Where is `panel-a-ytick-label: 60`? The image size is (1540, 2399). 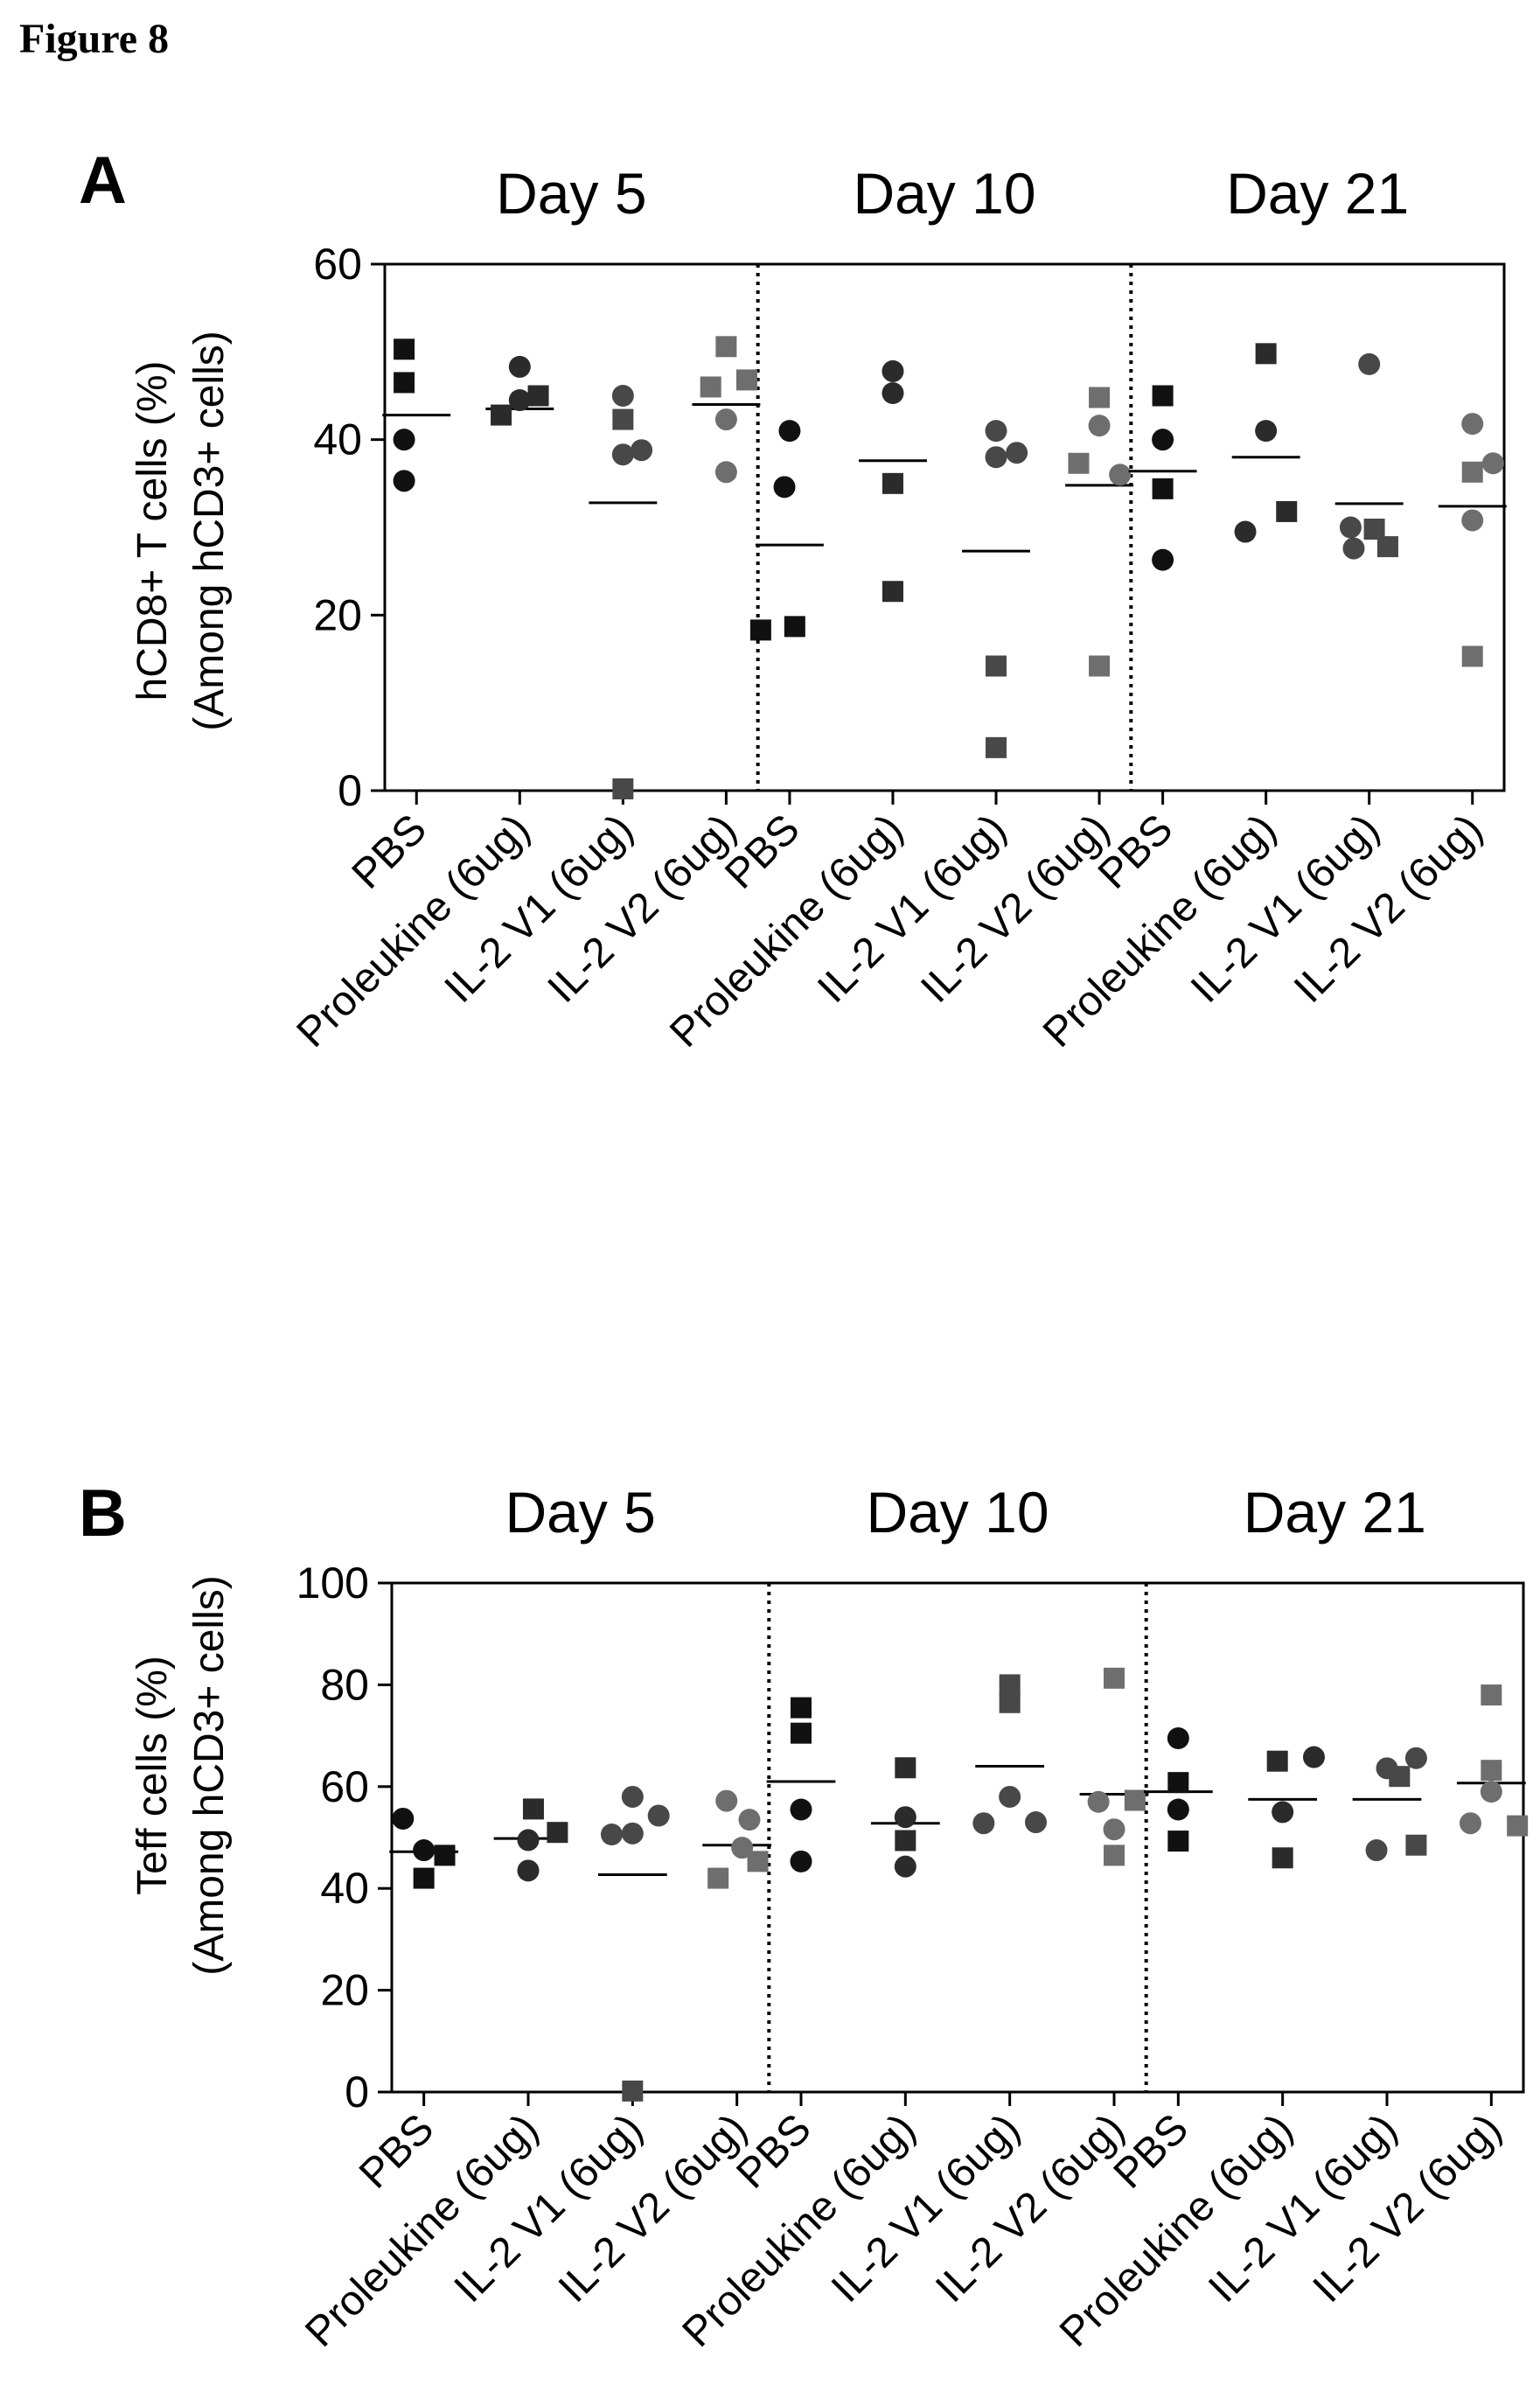 panel-a-ytick-label: 60 is located at coordinates (338, 264).